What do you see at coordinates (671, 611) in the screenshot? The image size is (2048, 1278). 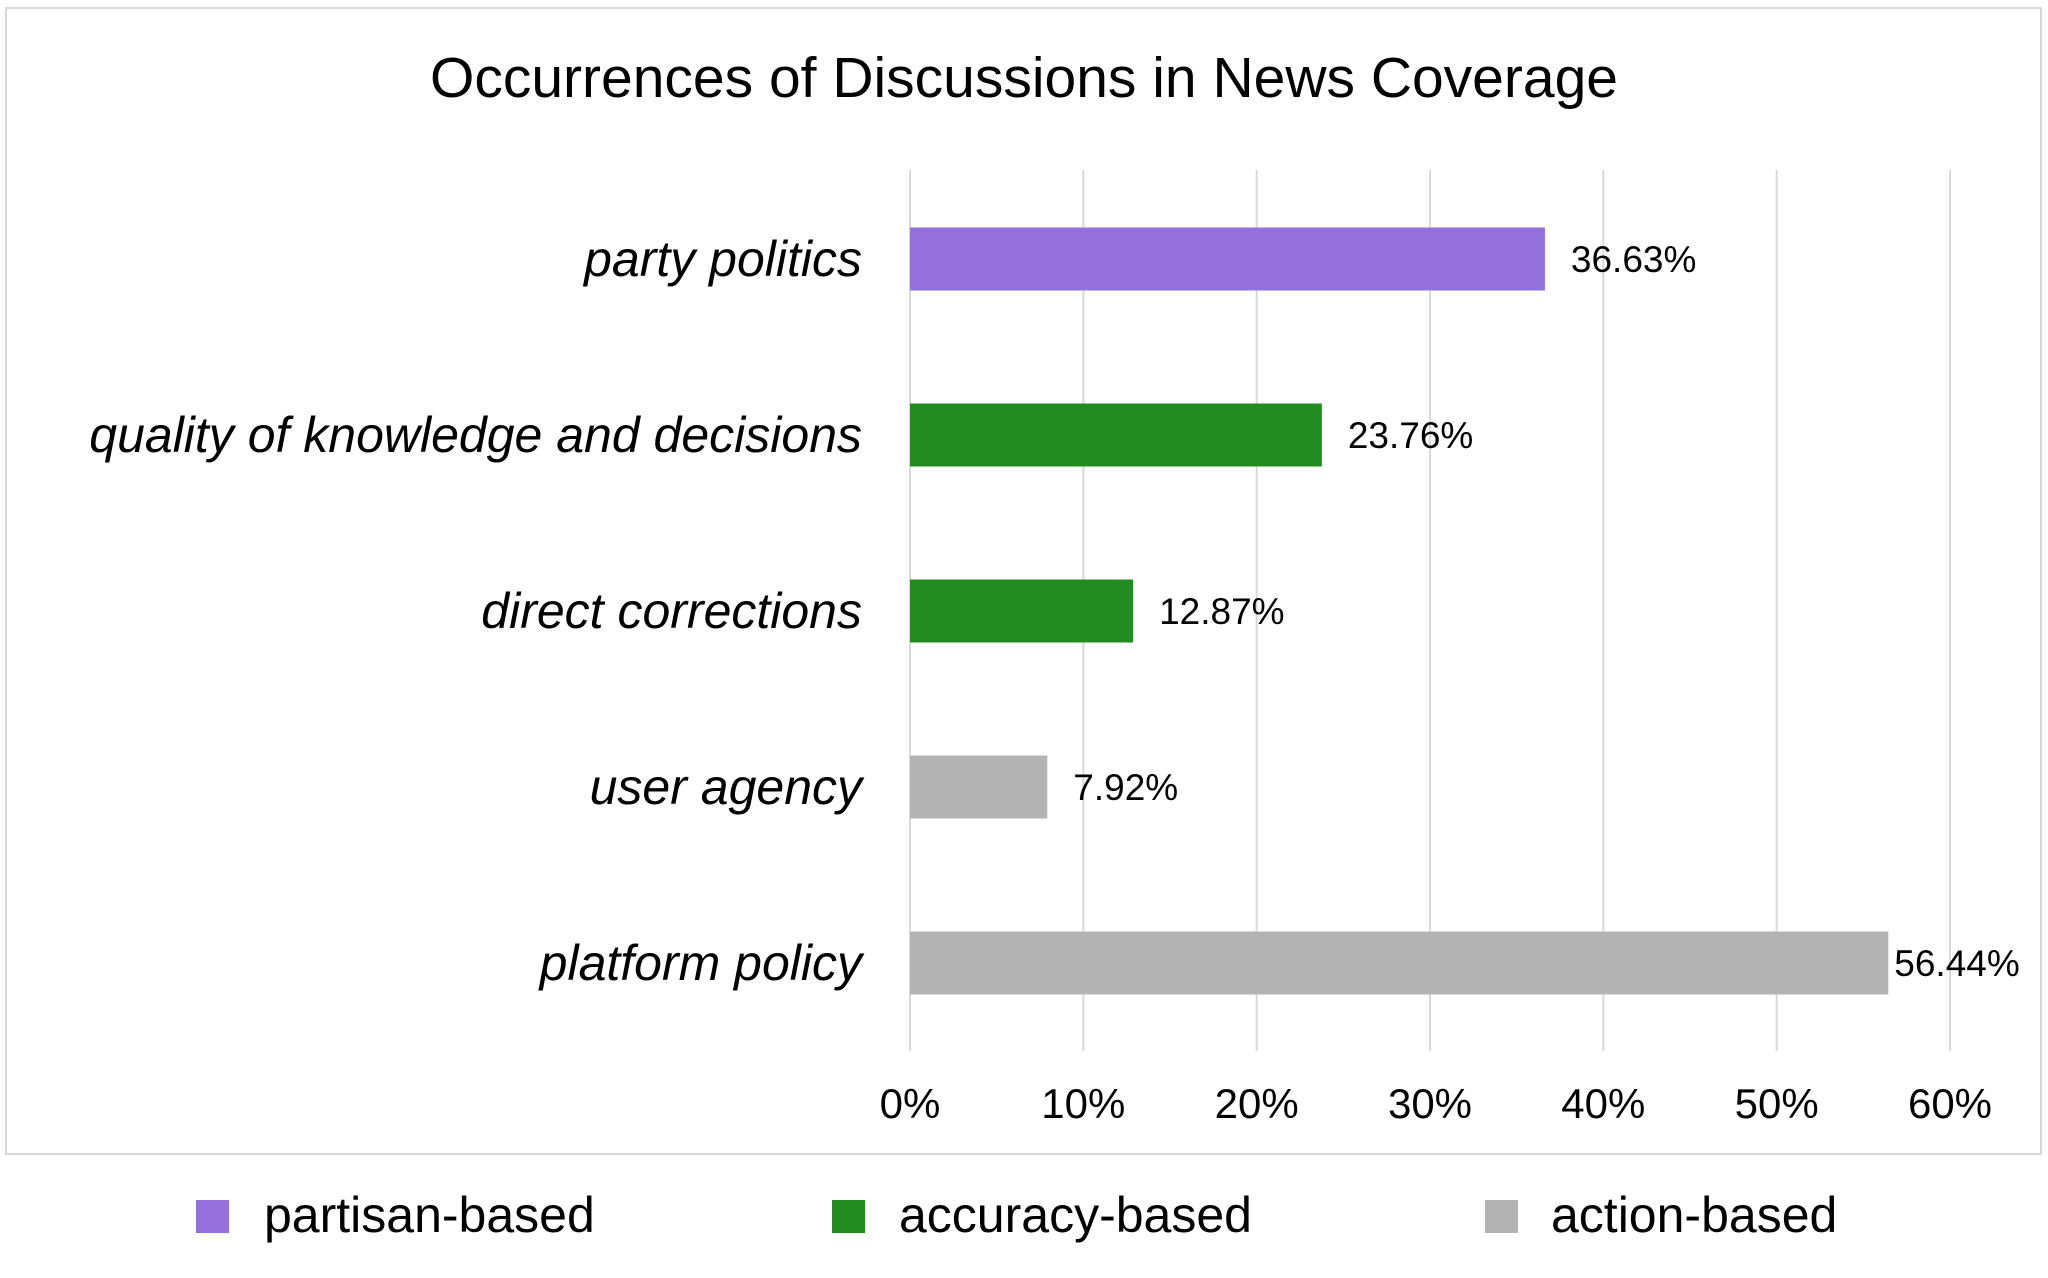 I see `category-label: direct corrections` at bounding box center [671, 611].